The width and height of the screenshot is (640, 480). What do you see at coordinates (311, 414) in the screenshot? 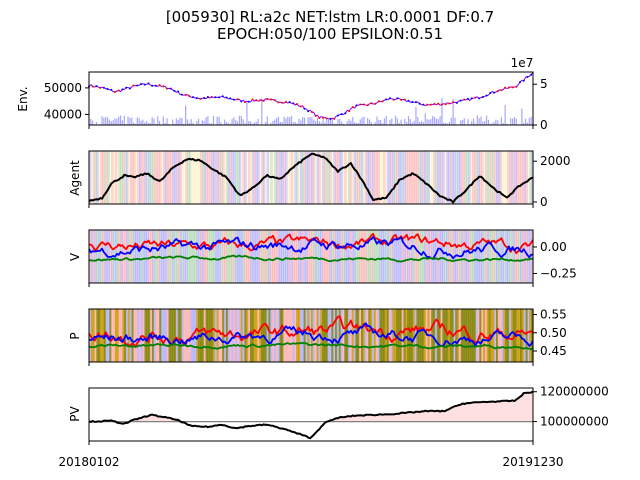
I see `pv-axes-frame` at bounding box center [311, 414].